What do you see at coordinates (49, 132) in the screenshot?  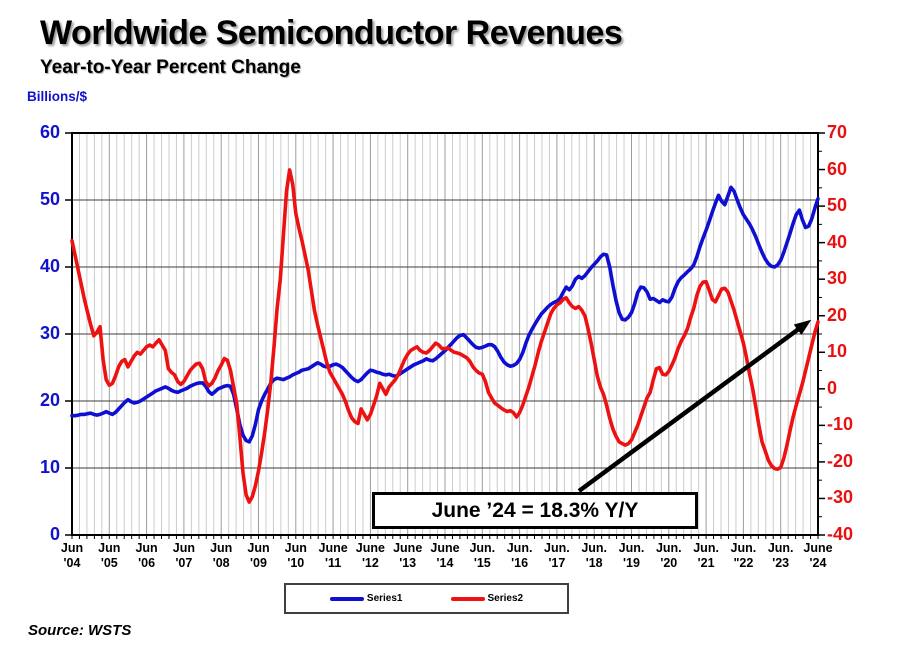 I see `left-axis-tick-label: 60` at bounding box center [49, 132].